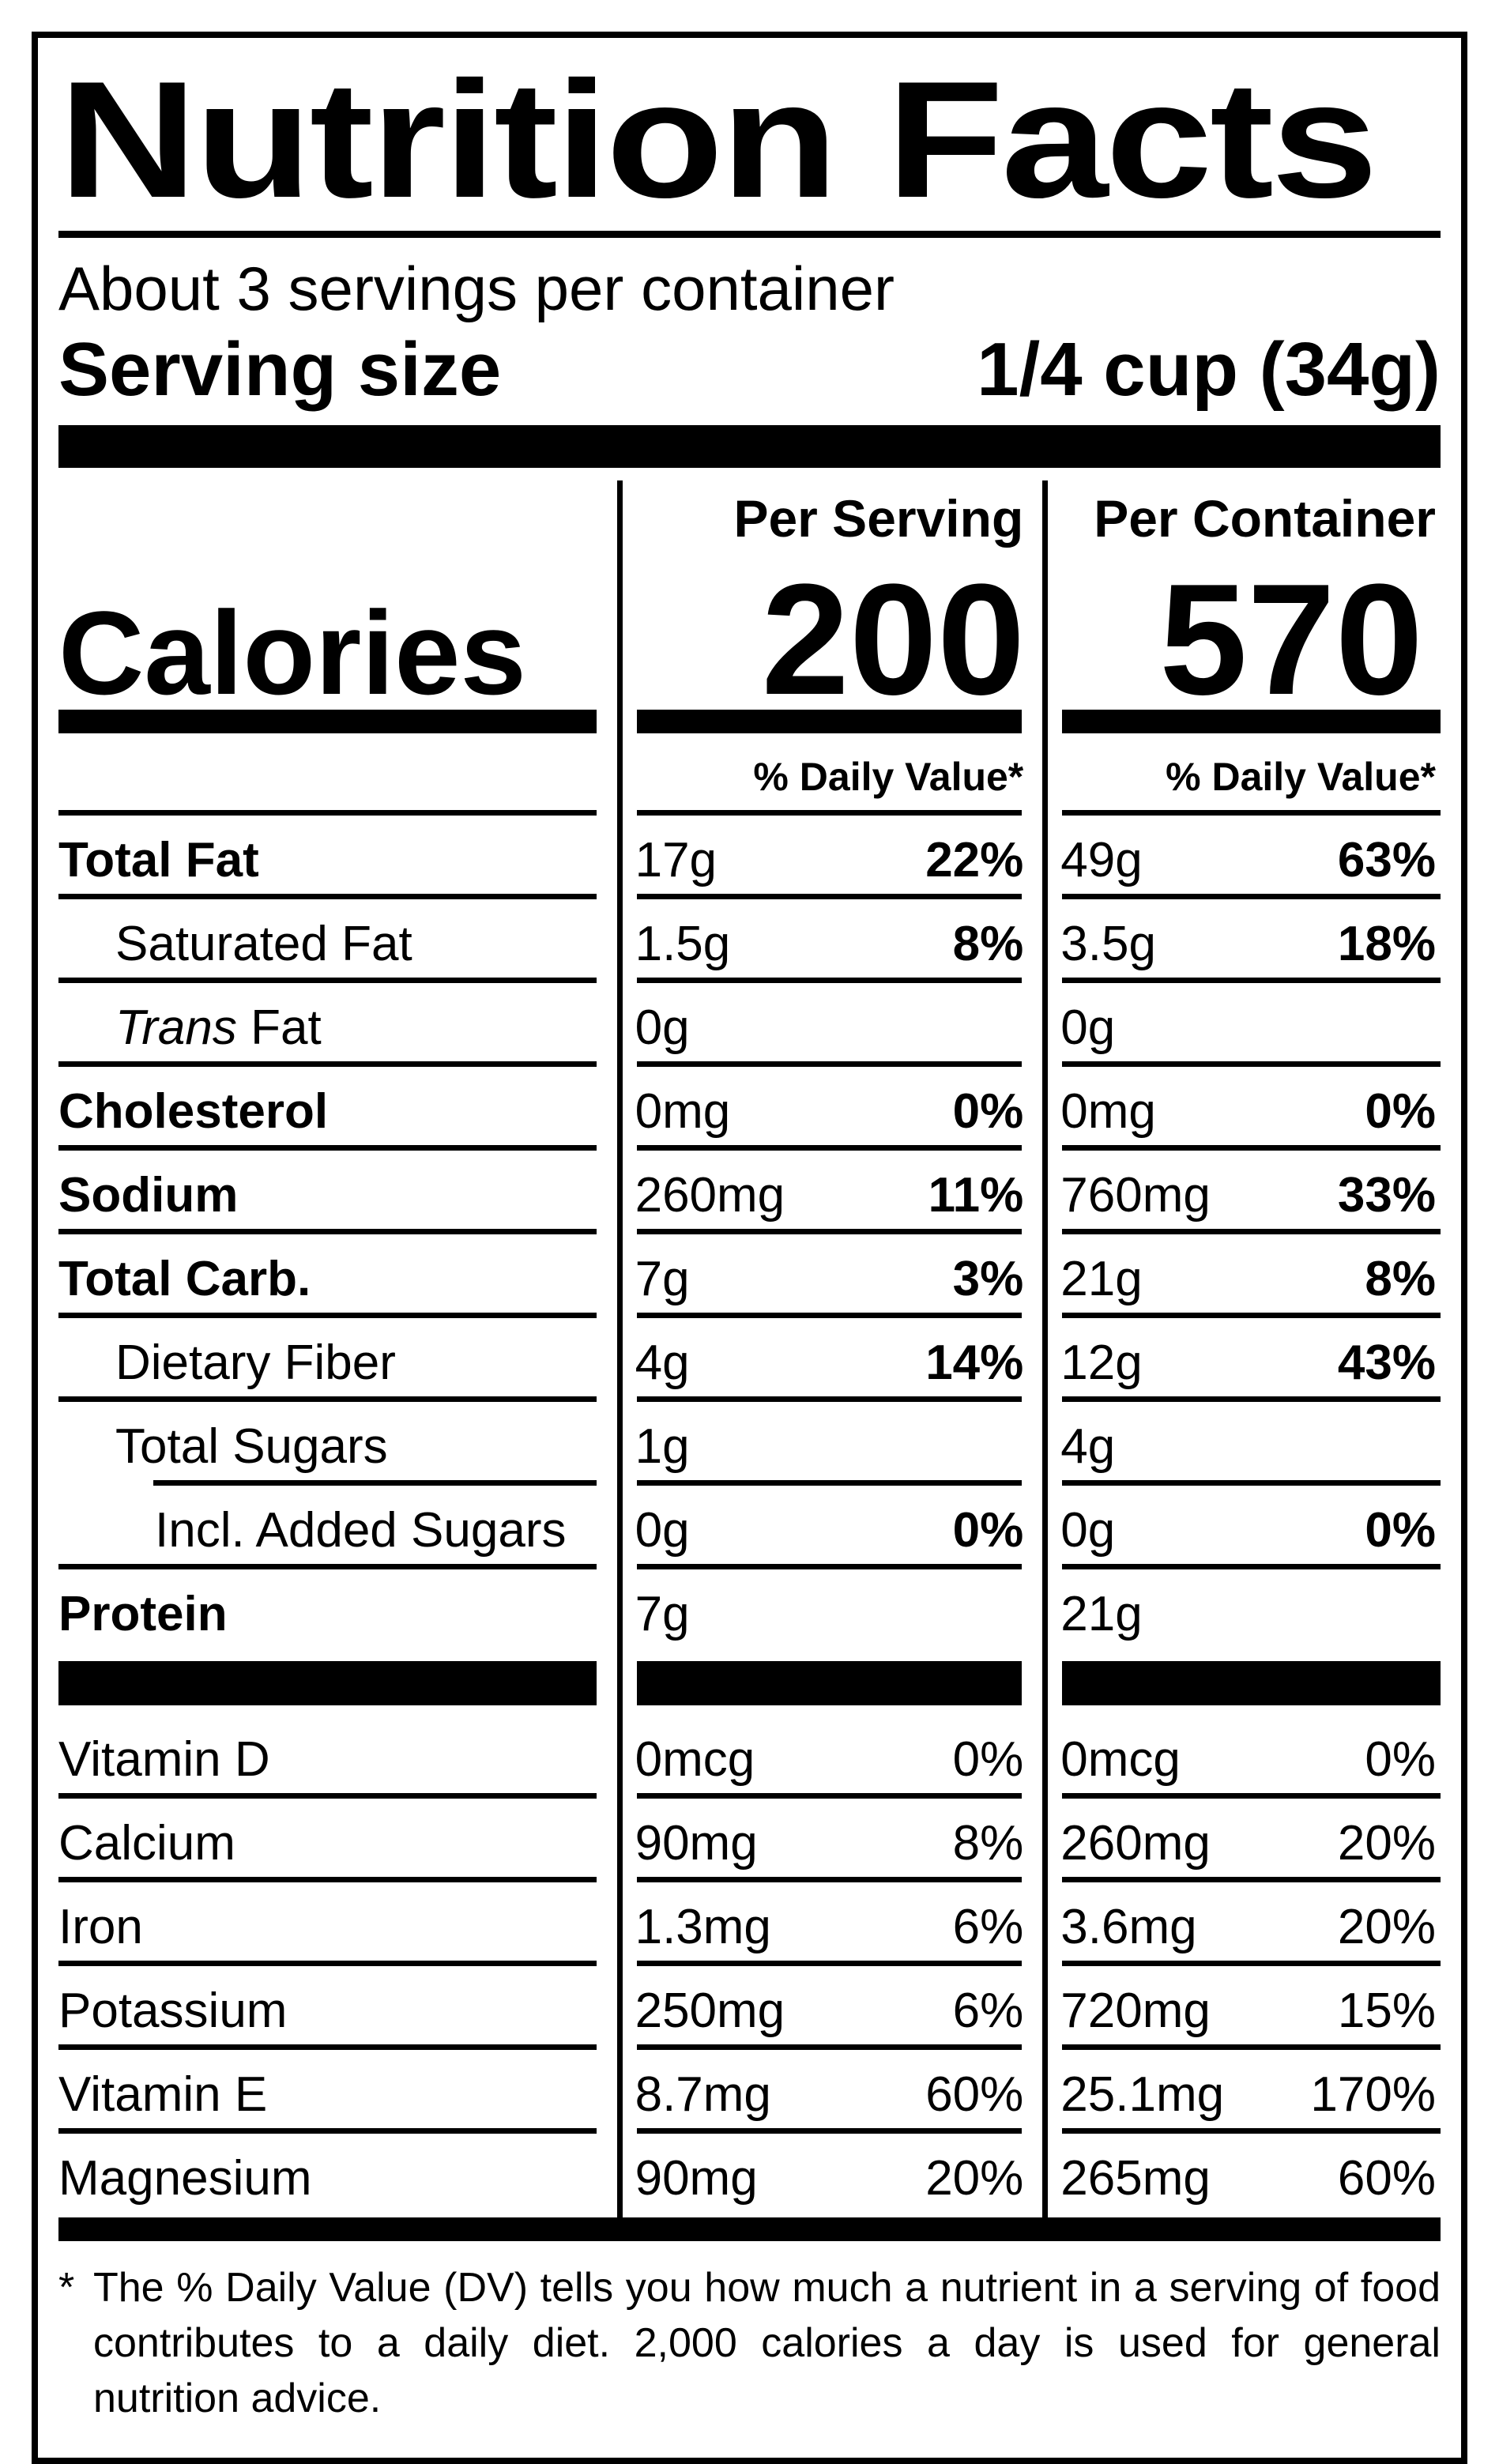 The height and width of the screenshot is (2464, 1499). Describe the element at coordinates (1128, 1926) in the screenshot. I see `nutrient-amount: 3.6mg` at that location.